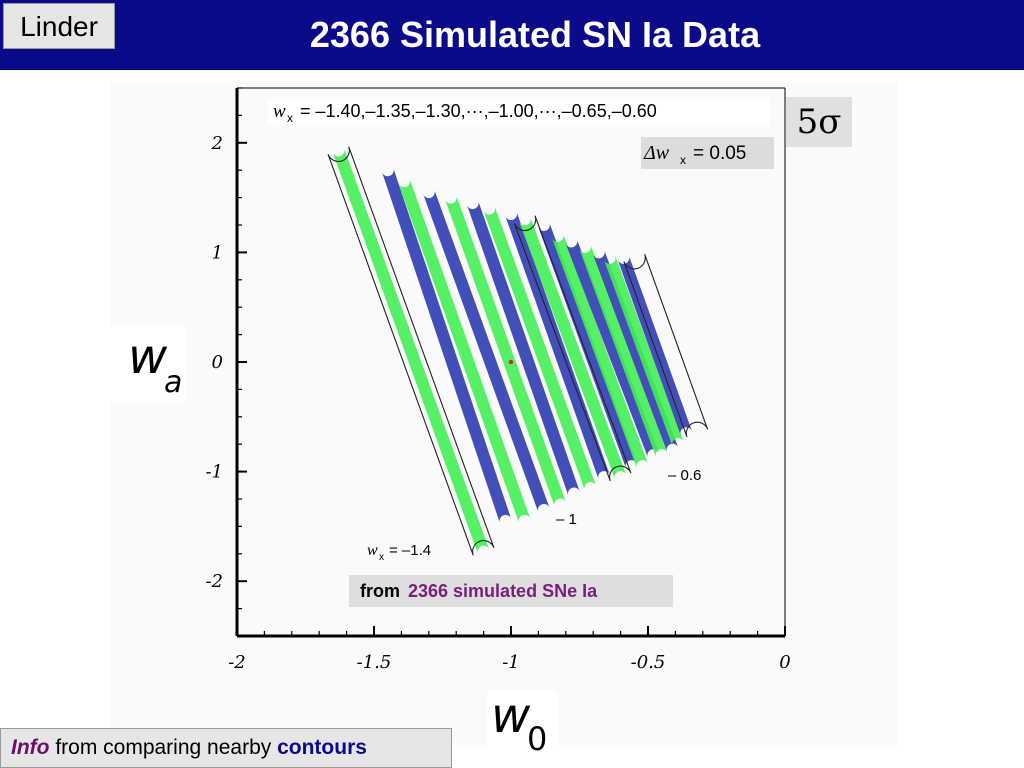 Image resolution: width=1024 pixels, height=768 pixels. Describe the element at coordinates (380, 591) in the screenshot. I see `source-prefix: from` at that location.